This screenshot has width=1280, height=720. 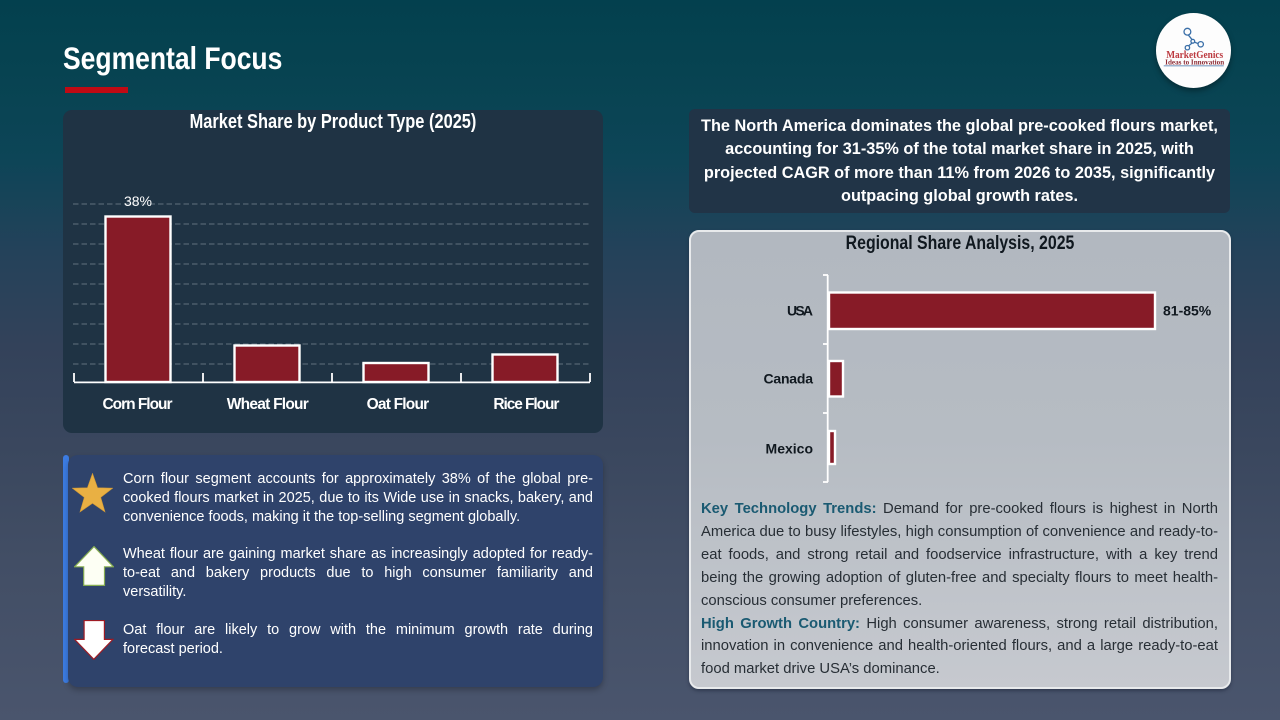 I want to click on svg-text: MarketGenics, so click(x=1194, y=55).